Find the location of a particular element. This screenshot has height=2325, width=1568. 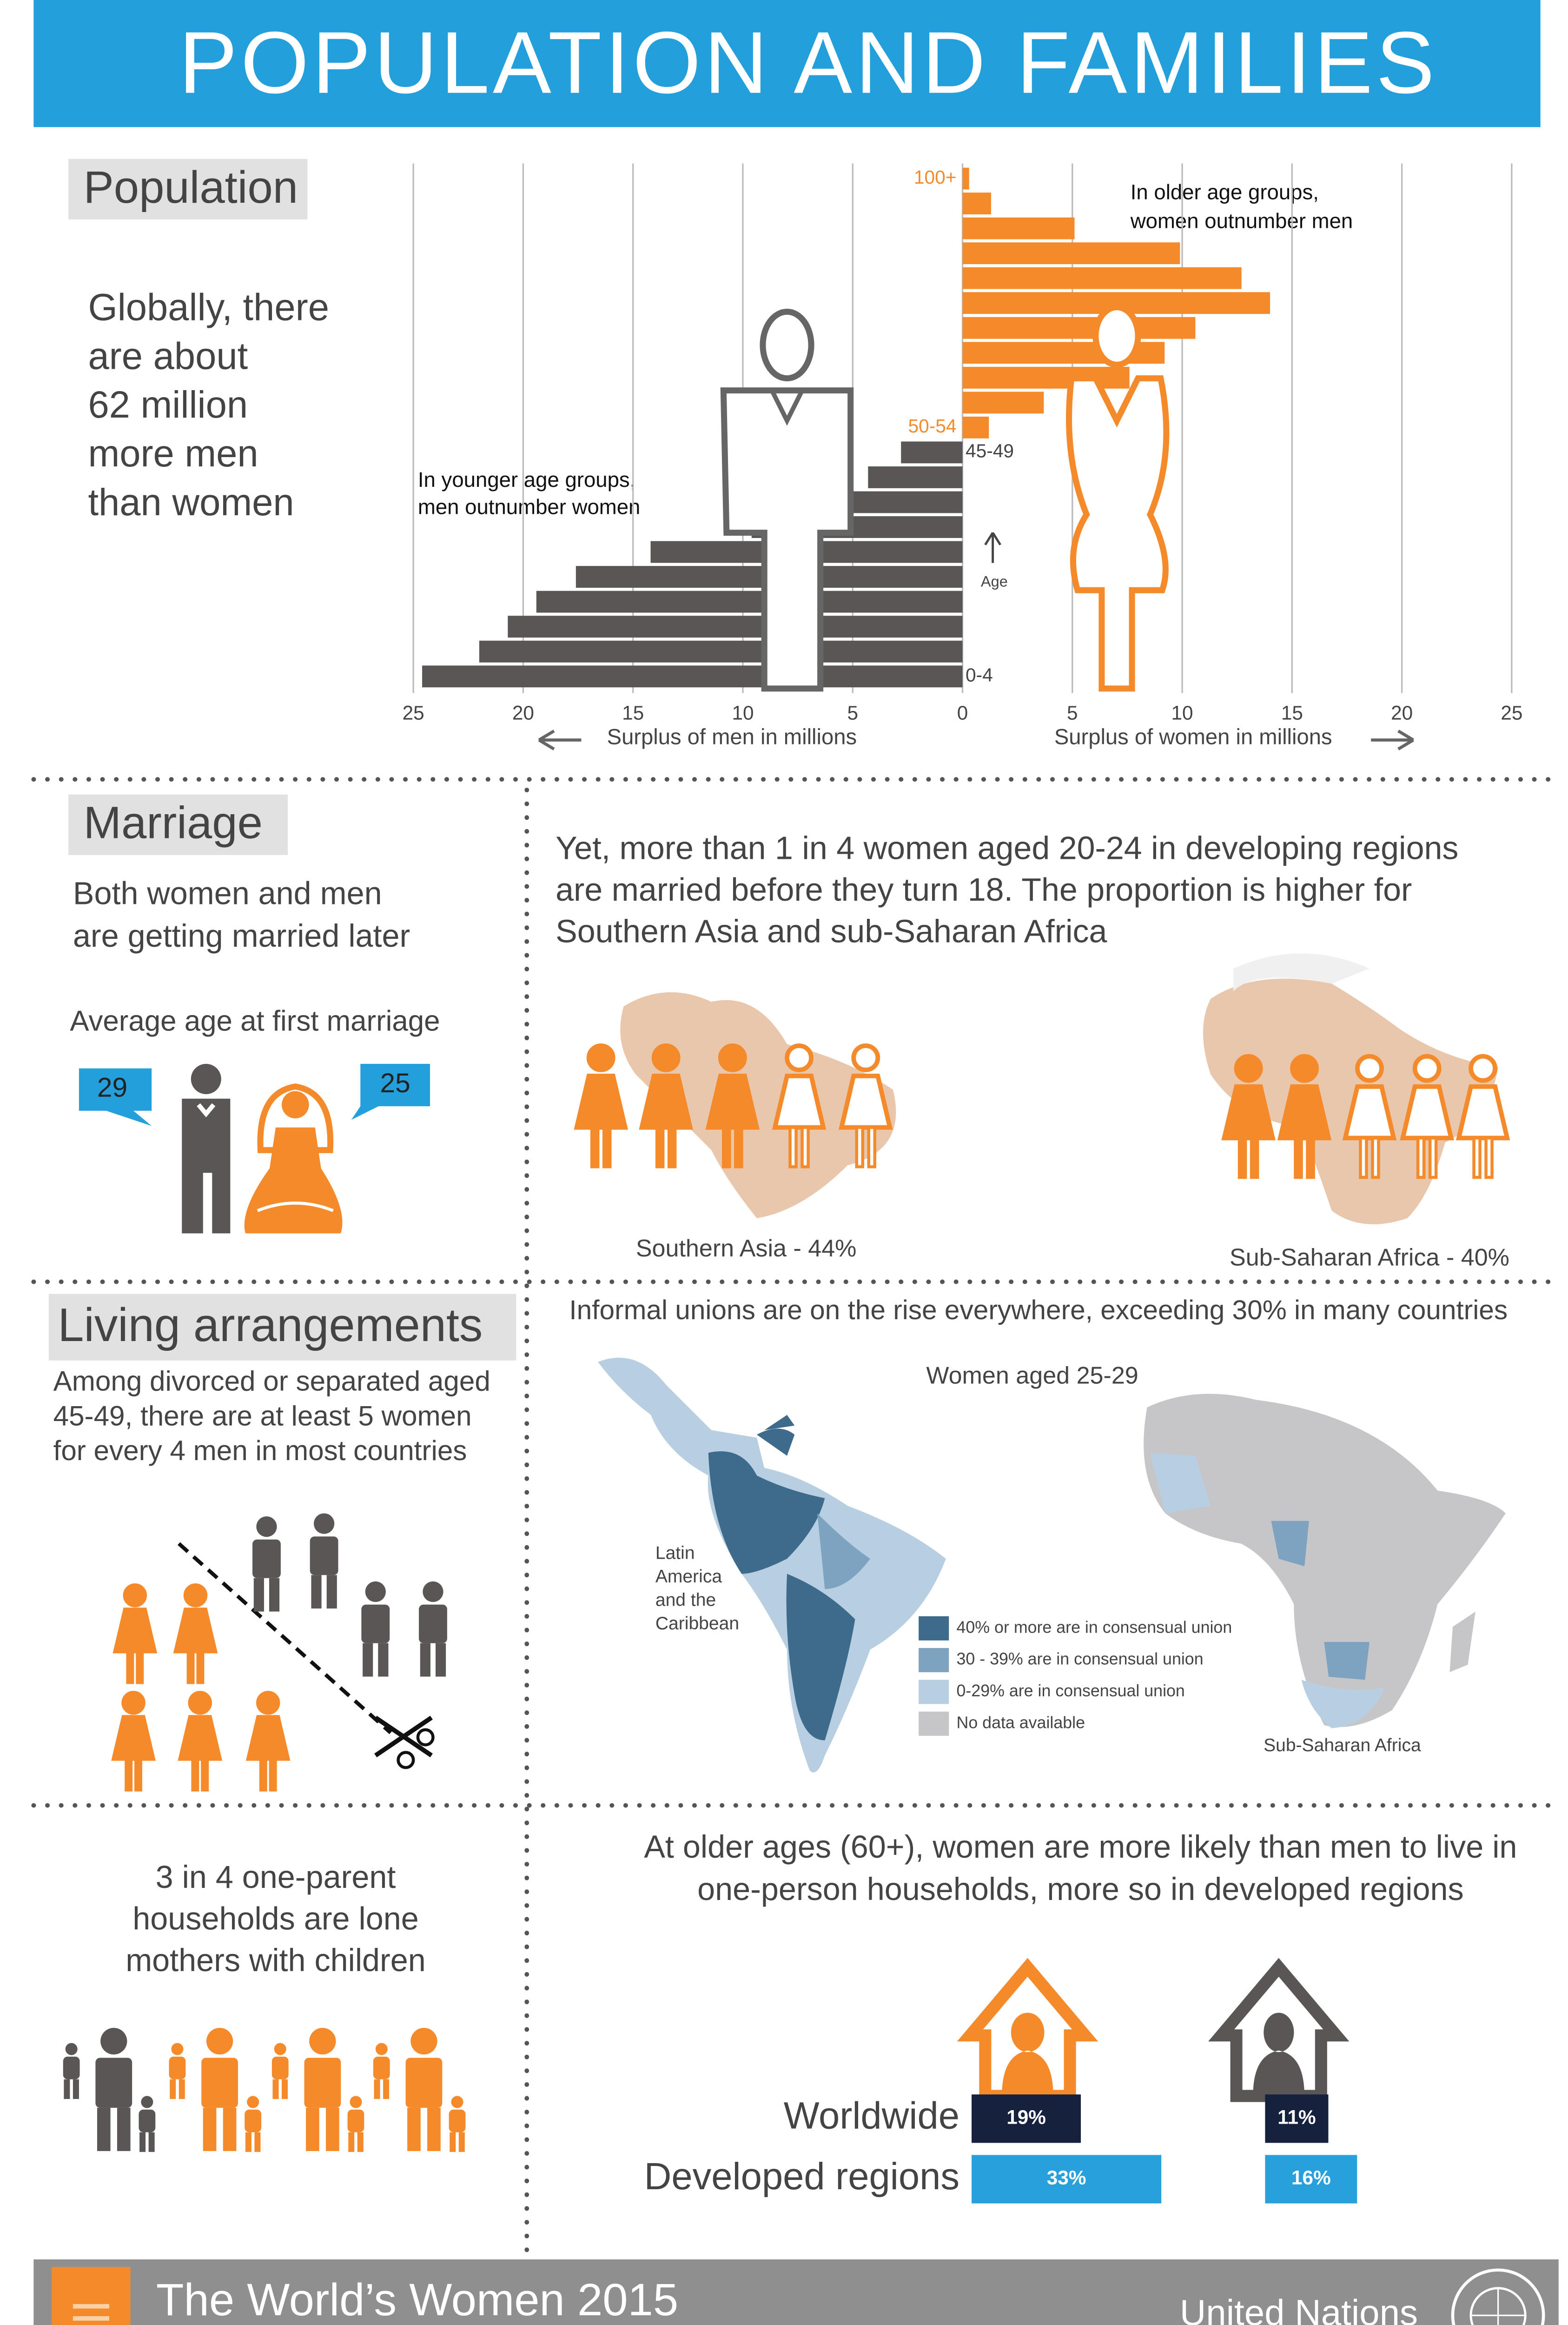

intro-line: Globally, there is located at coordinates (208, 307).